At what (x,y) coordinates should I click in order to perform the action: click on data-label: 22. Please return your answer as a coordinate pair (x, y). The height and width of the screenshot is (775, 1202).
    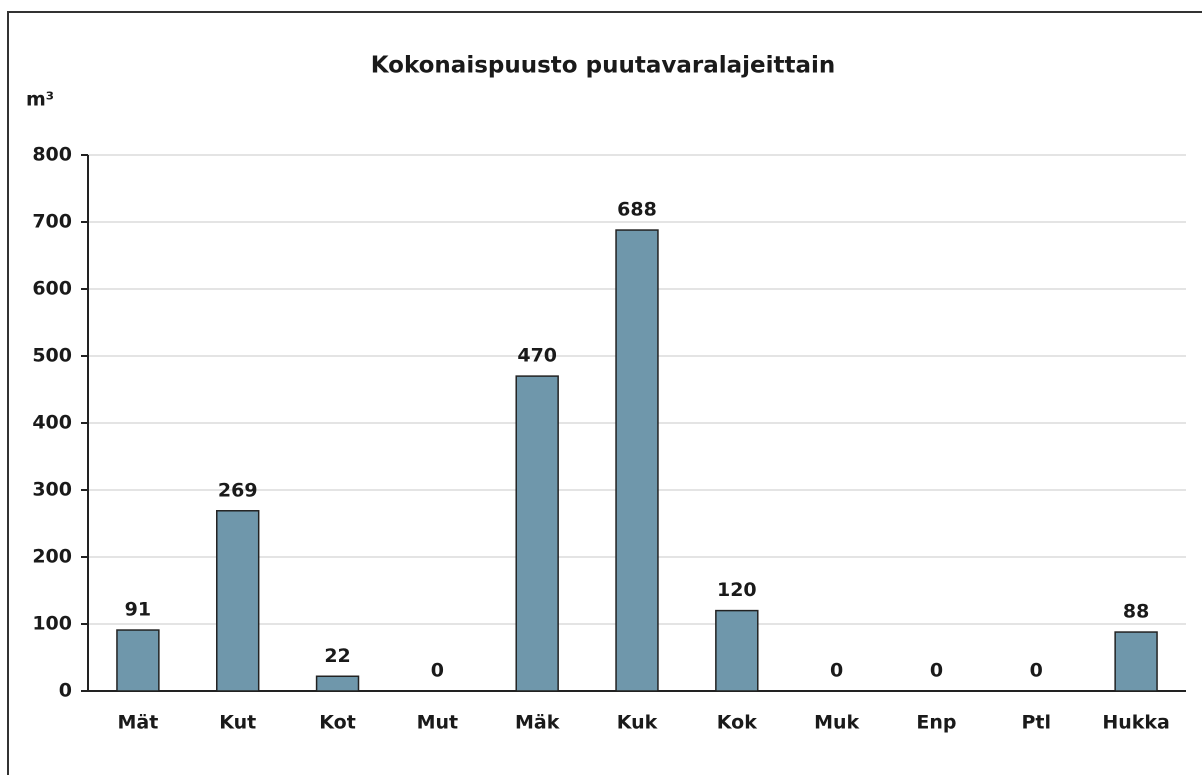
    Looking at the image, I should click on (337, 656).